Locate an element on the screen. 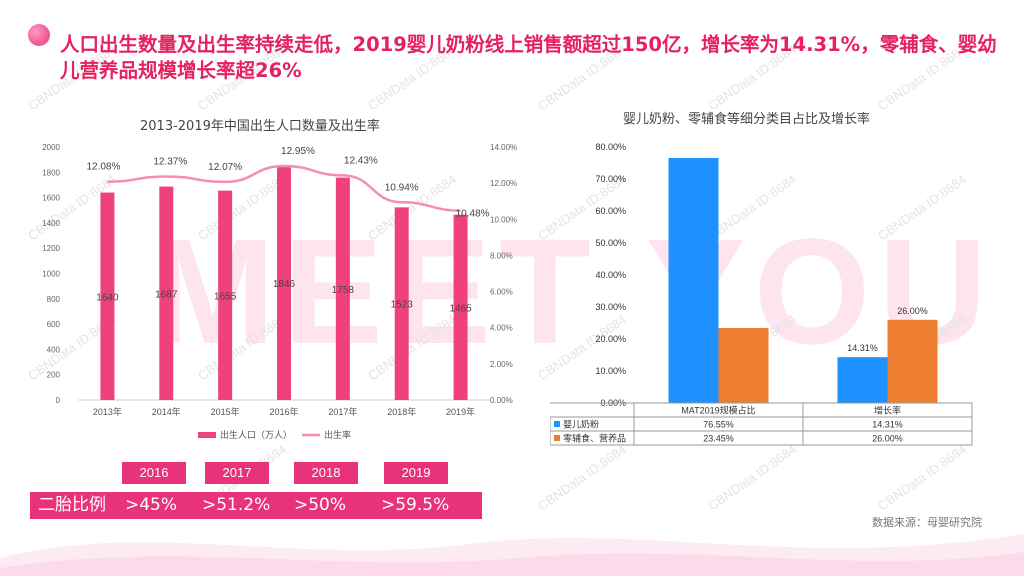 Image resolution: width=1024 pixels, height=576 pixels. population-bar-label: 1640 is located at coordinates (107, 297).